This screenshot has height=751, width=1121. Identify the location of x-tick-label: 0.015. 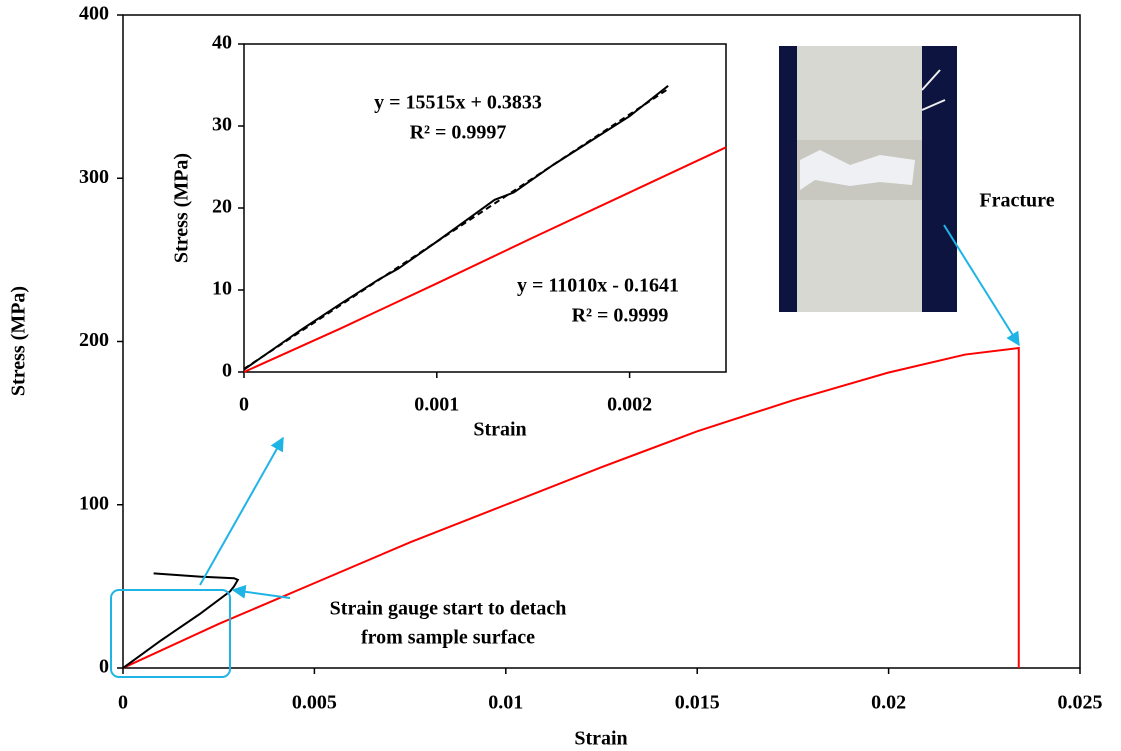
(697, 703).